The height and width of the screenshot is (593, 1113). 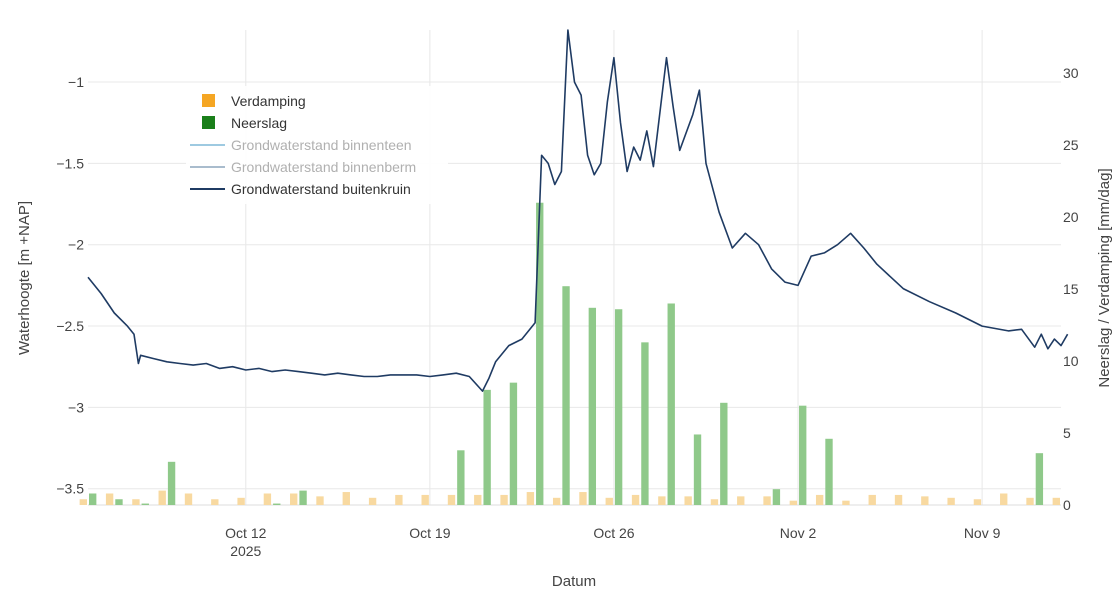 What do you see at coordinates (1067, 433) in the screenshot?
I see `right-tick-label: 5` at bounding box center [1067, 433].